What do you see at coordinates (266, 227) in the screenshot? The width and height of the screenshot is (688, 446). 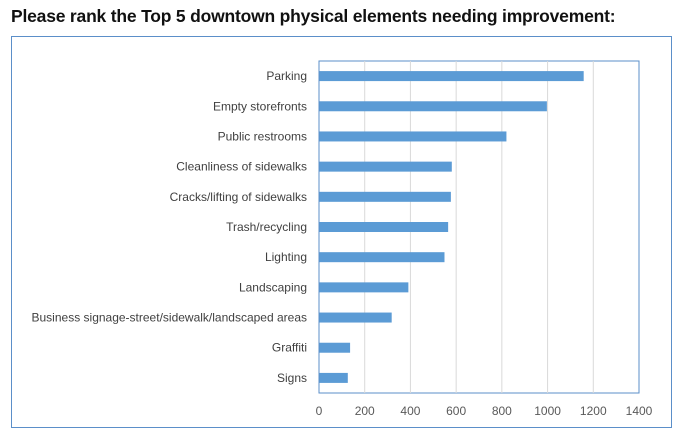 I see `category-label: Trash/recycling` at bounding box center [266, 227].